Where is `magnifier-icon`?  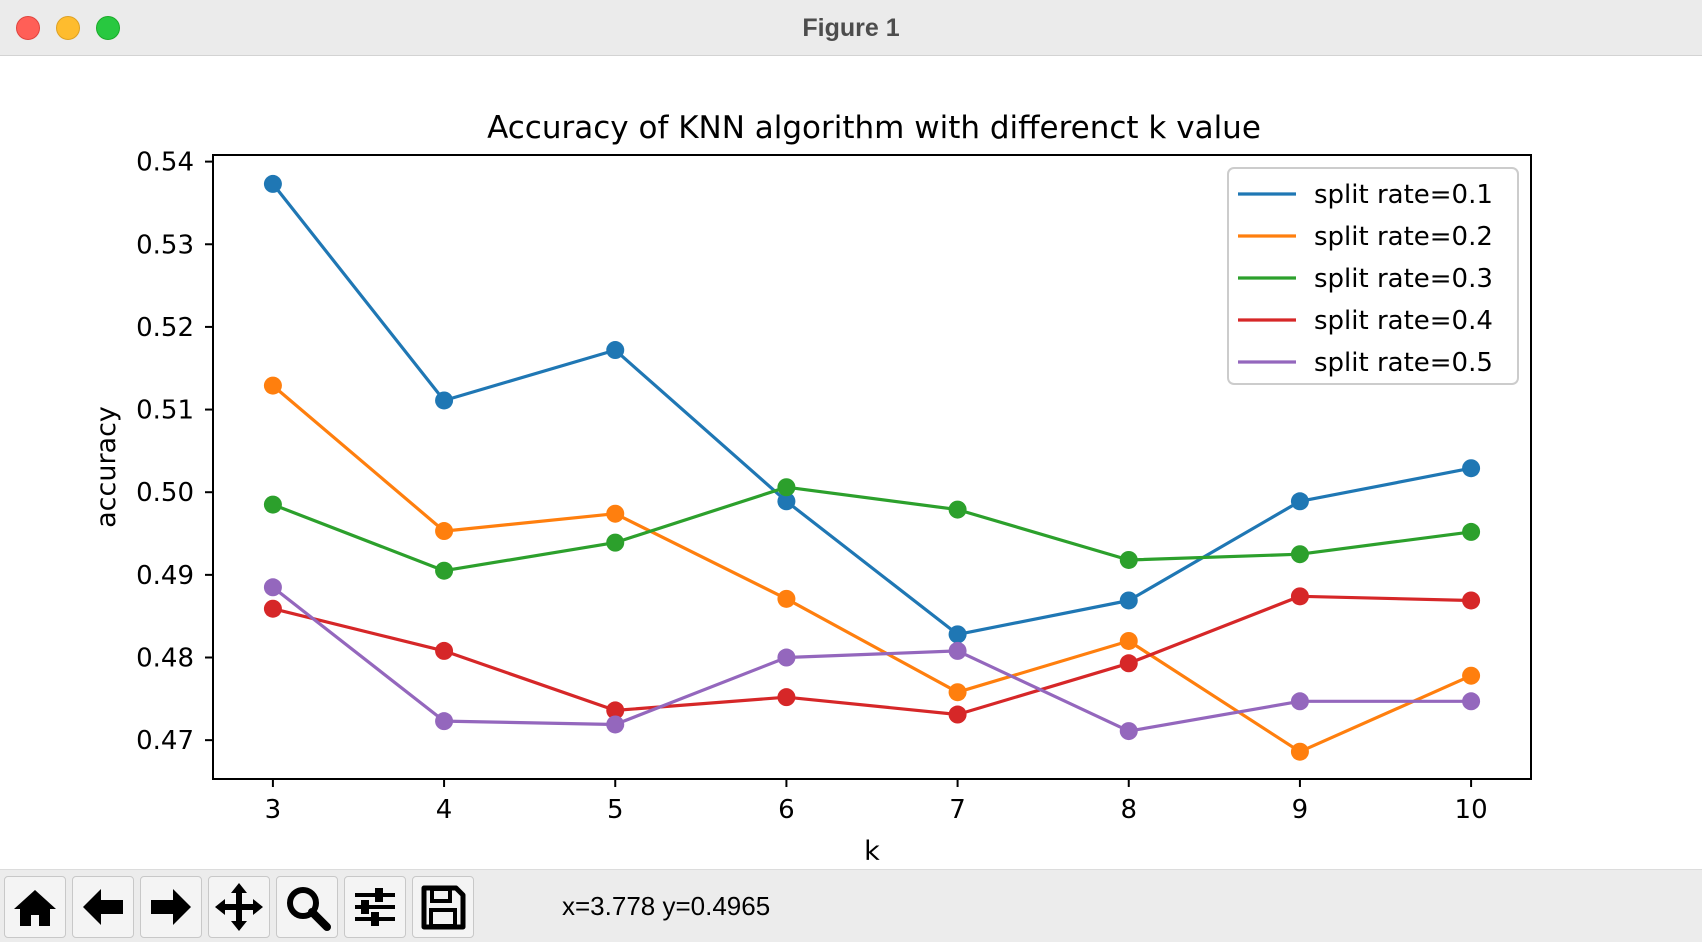
magnifier-icon is located at coordinates (309, 909).